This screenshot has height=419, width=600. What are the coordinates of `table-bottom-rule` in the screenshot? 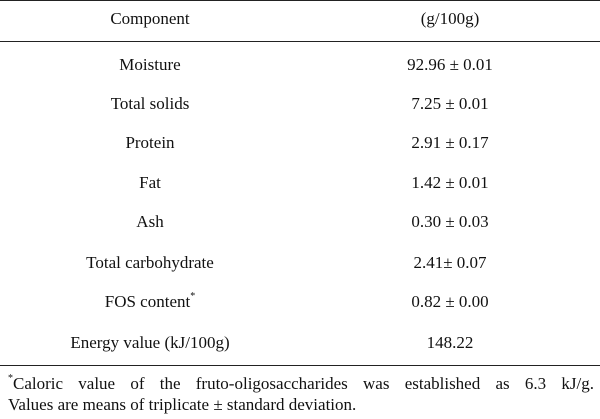 It's located at (300, 365).